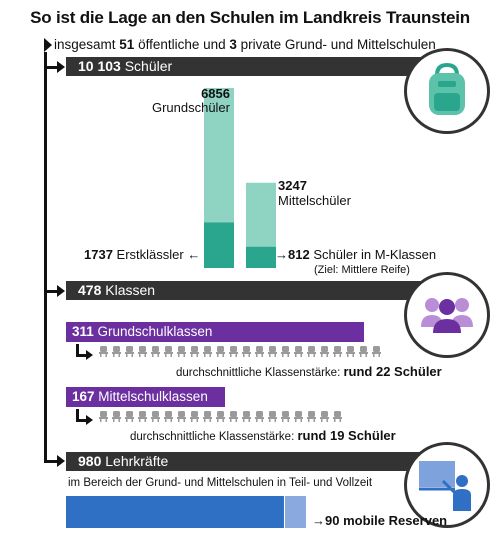 The image size is (500, 548). I want to click on students-header: 10 103 Schüler, so click(251, 66).